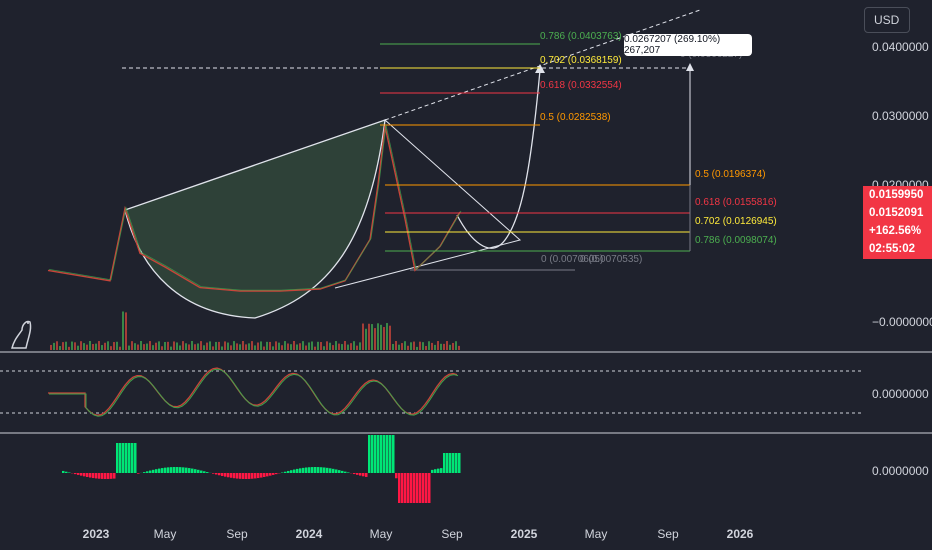  What do you see at coordinates (261, 469) in the screenshot?
I see `macd-histogram` at bounding box center [261, 469].